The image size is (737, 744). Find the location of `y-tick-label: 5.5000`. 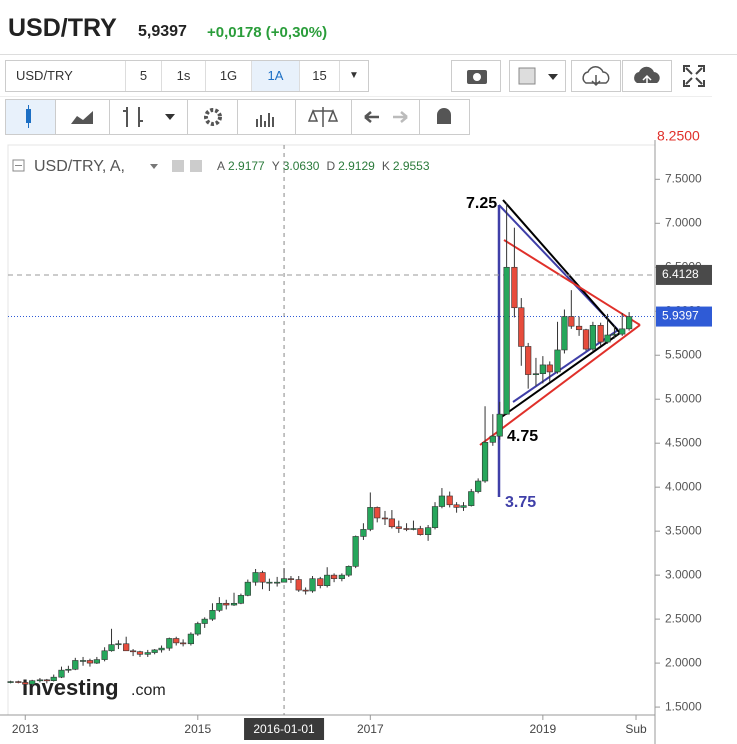

y-tick-label: 5.5000 is located at coordinates (683, 354).